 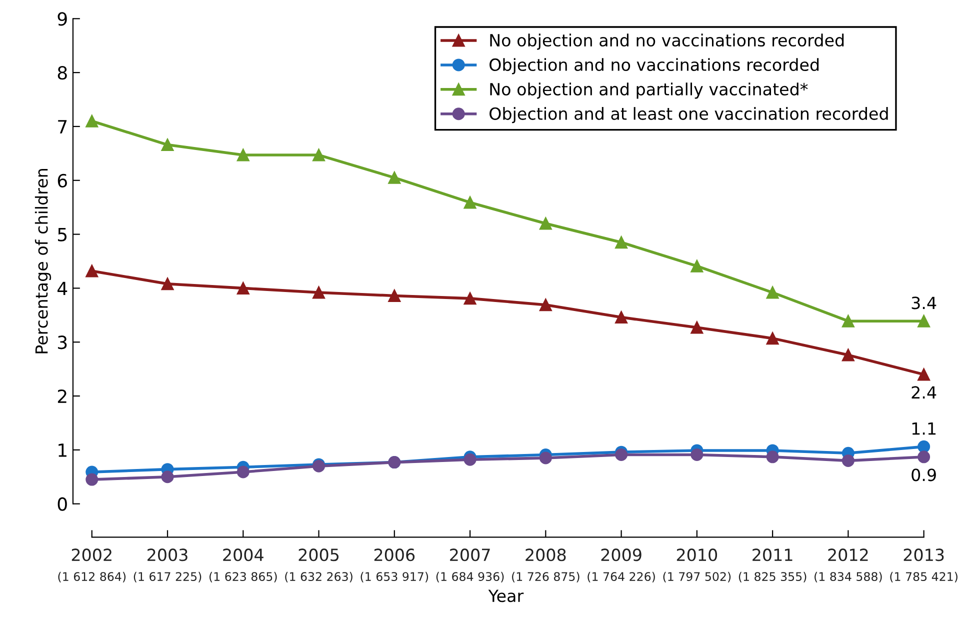 What do you see at coordinates (697, 565) in the screenshot?
I see `x-tick-label: 2010 (1 797 502)` at bounding box center [697, 565].